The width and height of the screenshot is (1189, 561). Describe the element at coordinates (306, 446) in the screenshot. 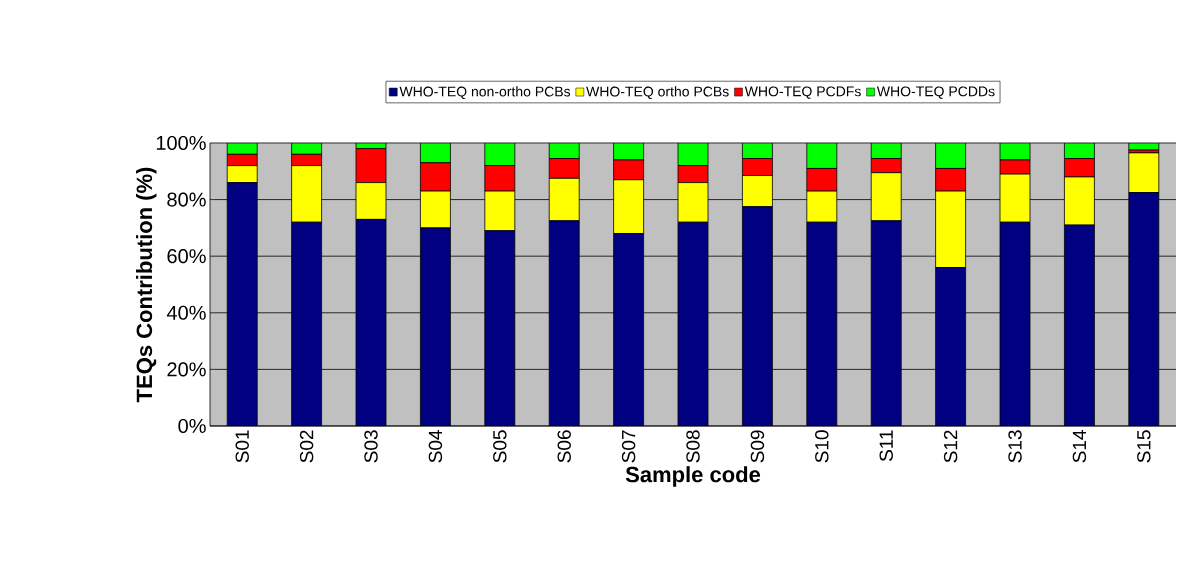

I see `x-tick-label: S02` at that location.